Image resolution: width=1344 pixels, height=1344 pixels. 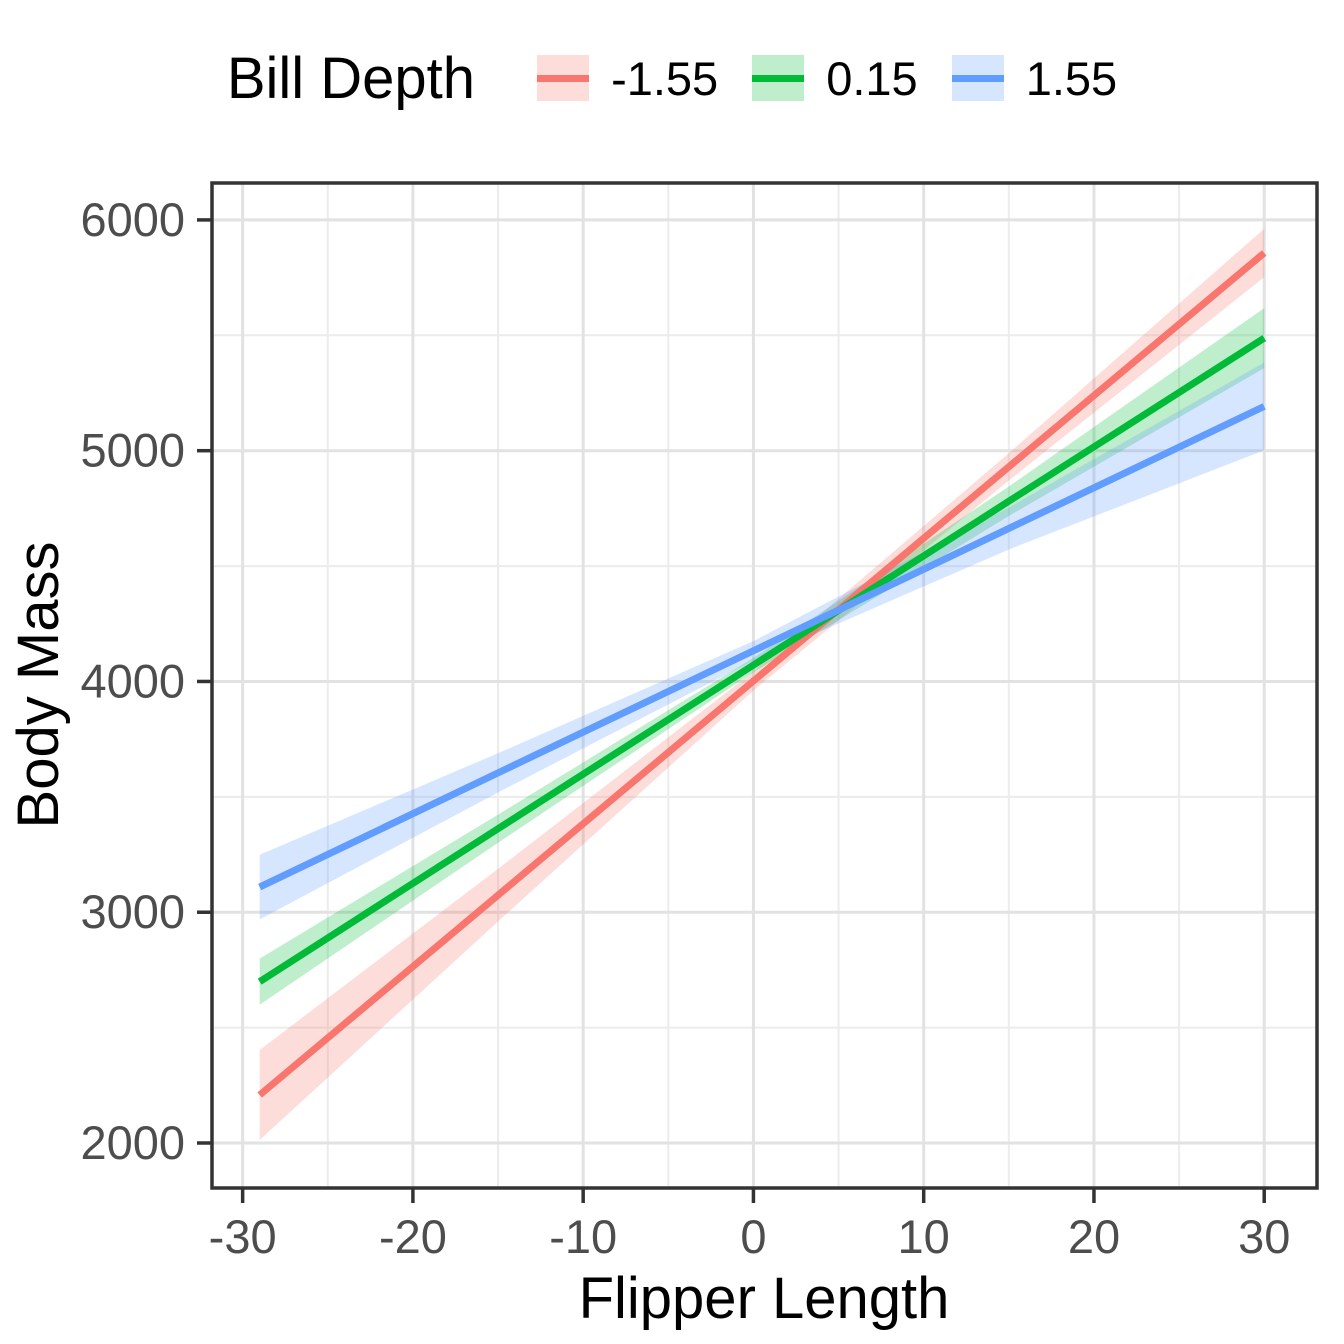 What do you see at coordinates (1094, 1236) in the screenshot?
I see `x-tick-label: 20` at bounding box center [1094, 1236].